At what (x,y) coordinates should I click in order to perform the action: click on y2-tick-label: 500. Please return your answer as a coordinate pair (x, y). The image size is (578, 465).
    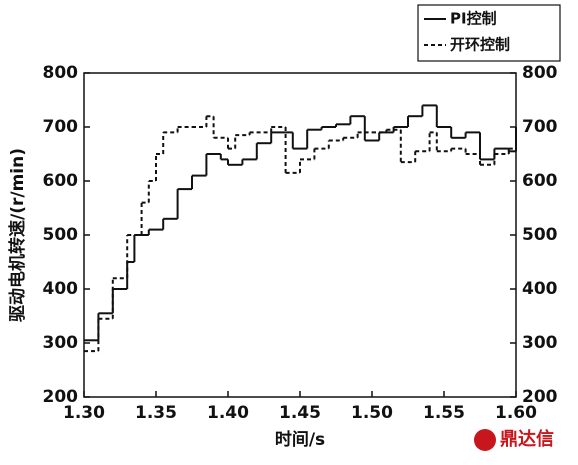
    Looking at the image, I should click on (540, 235).